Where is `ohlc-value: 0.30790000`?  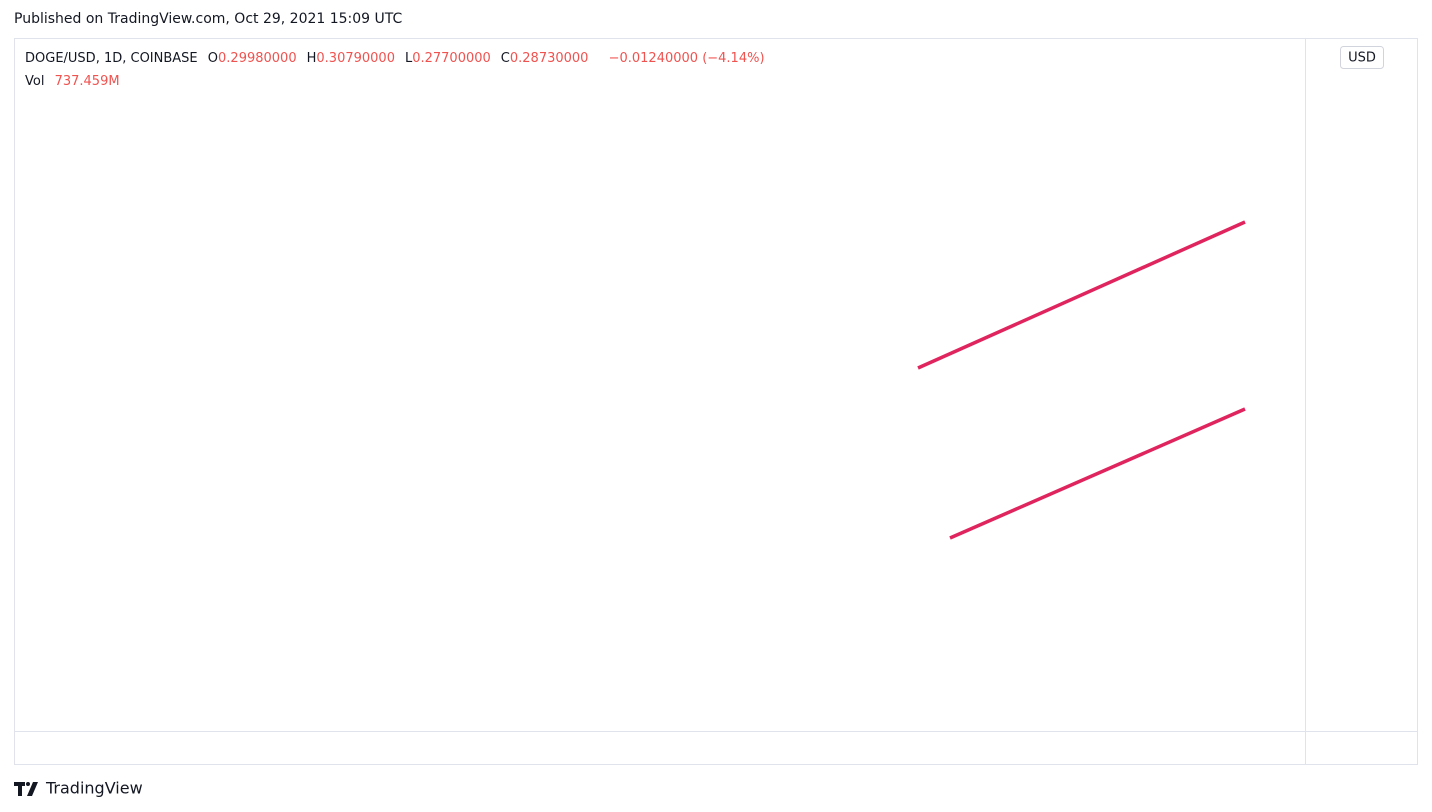 ohlc-value: 0.30790000 is located at coordinates (355, 58).